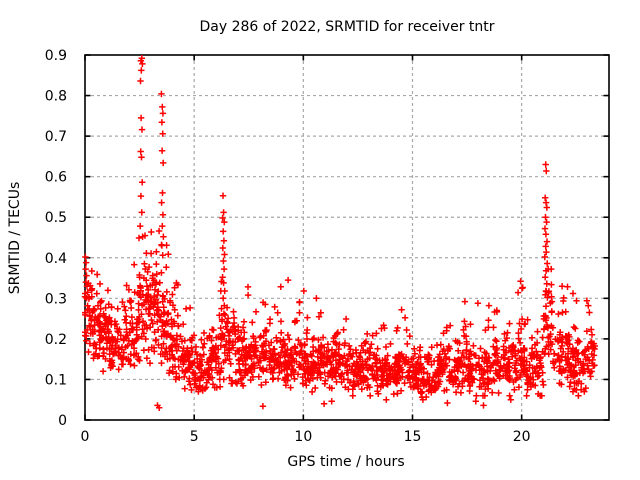 The image size is (640, 480). I want to click on x-axis-label: GPS time / hours, so click(345, 462).